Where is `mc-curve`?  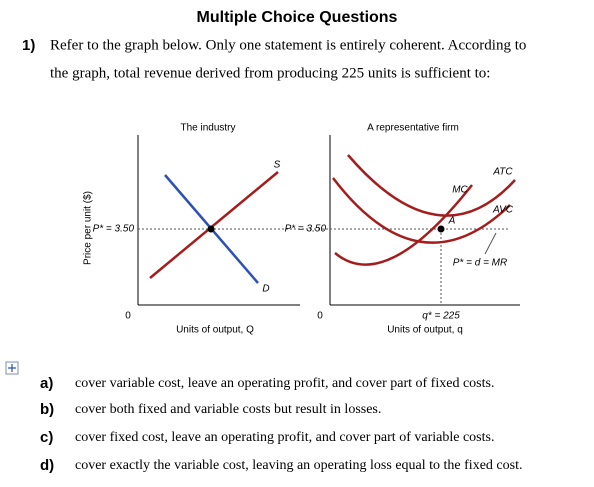
mc-curve is located at coordinates (403, 225).